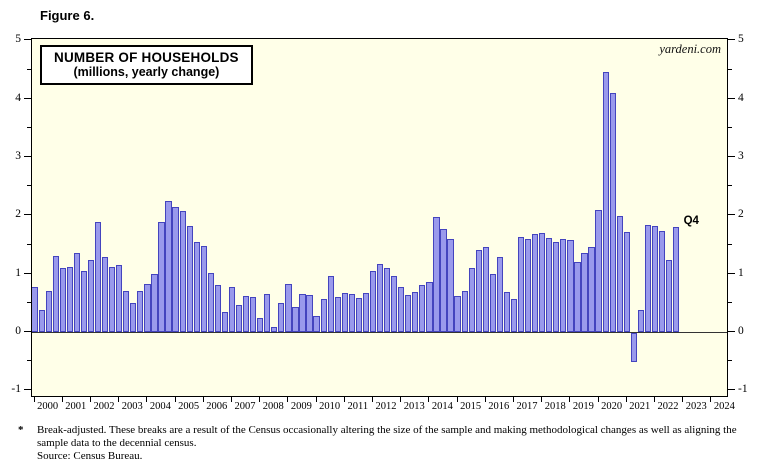  What do you see at coordinates (612, 406) in the screenshot?
I see `x-axis-year-label: 2020` at bounding box center [612, 406].